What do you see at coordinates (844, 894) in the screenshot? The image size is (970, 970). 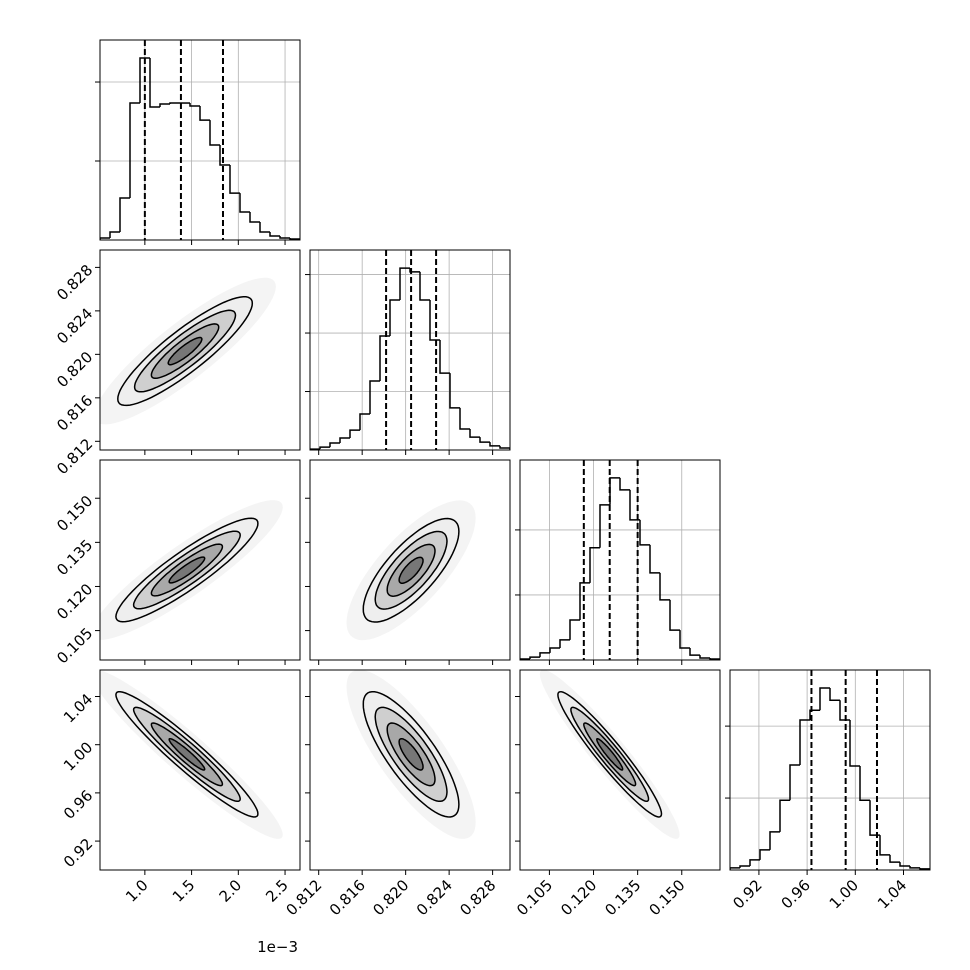 I see `x-tick-label: 1.00` at bounding box center [844, 894].